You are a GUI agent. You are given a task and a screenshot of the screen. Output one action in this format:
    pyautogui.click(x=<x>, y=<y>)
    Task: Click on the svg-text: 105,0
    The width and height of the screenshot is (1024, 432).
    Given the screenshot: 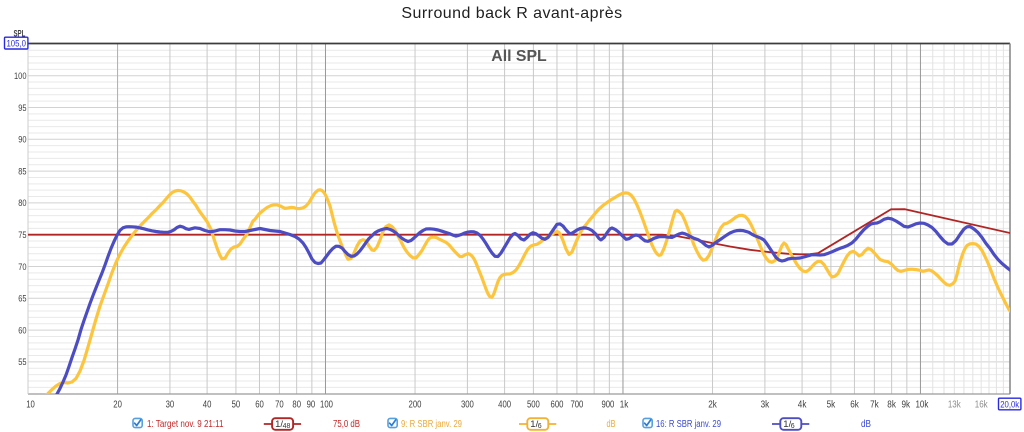 What is the action you would take?
    pyautogui.click(x=16, y=44)
    